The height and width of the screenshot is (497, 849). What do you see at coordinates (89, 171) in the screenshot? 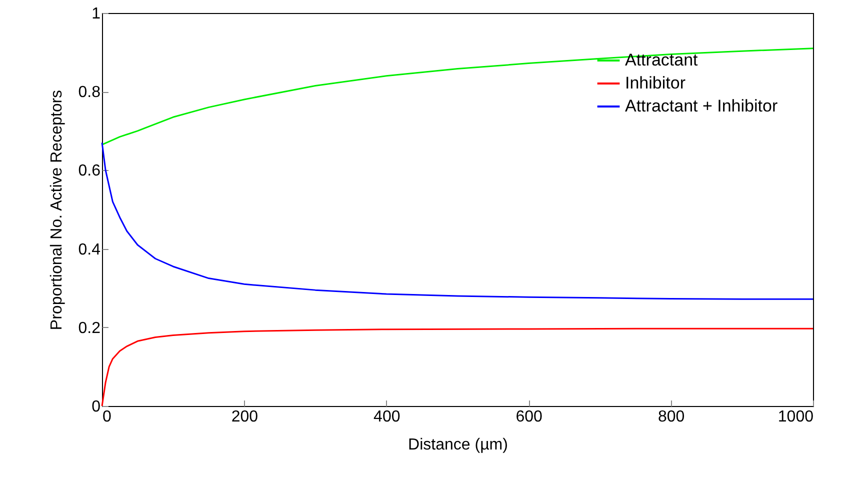
I see `y-tick-label: 0.6` at bounding box center [89, 171].